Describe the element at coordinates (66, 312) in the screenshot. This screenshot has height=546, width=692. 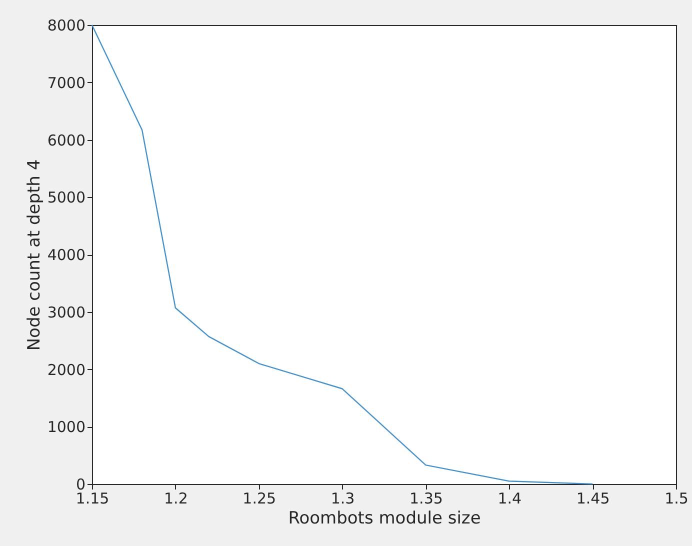
I see `y-tick-label: 3000` at that location.